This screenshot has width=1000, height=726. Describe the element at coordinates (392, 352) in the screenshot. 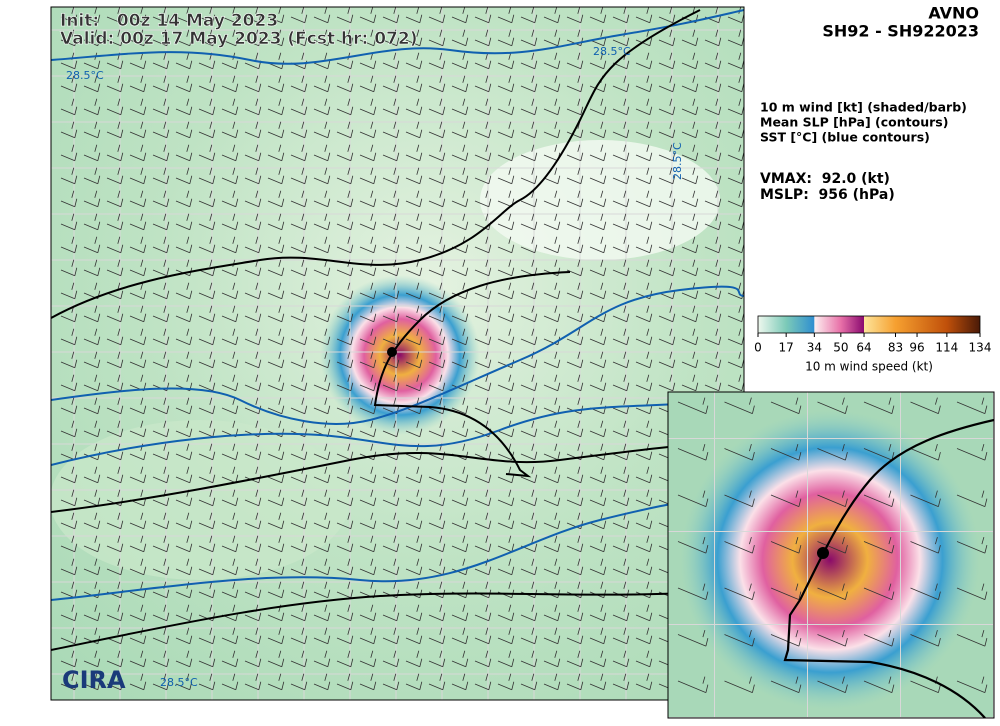

I see `storm-symbol` at that location.